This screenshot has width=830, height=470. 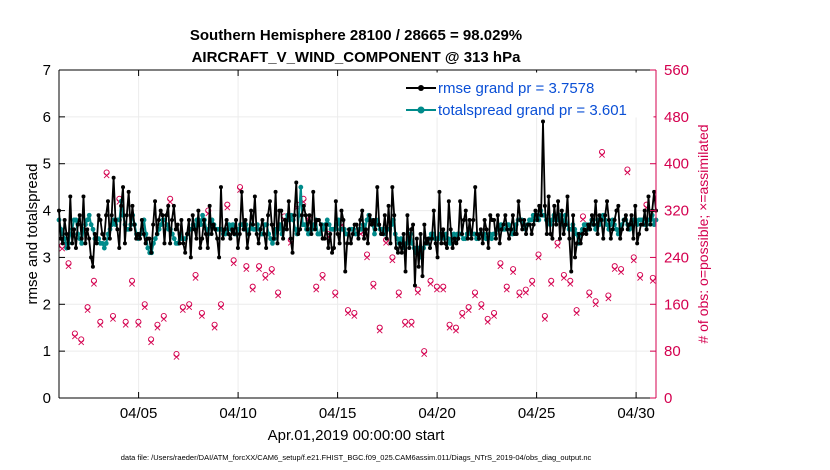 What do you see at coordinates (47, 117) in the screenshot?
I see `y-tick-label: 6` at bounding box center [47, 117].